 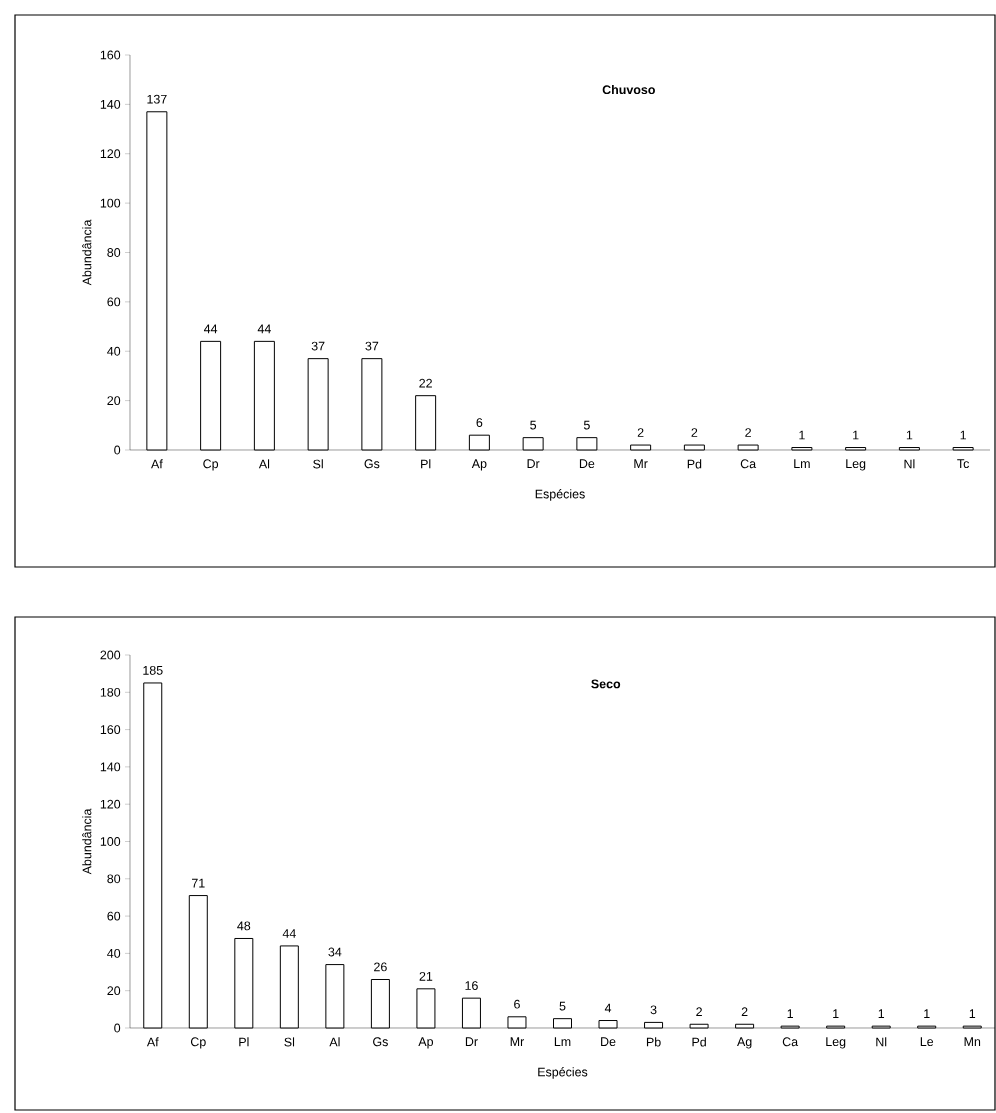 What do you see at coordinates (608, 1008) in the screenshot?
I see `data-label: 4` at bounding box center [608, 1008].